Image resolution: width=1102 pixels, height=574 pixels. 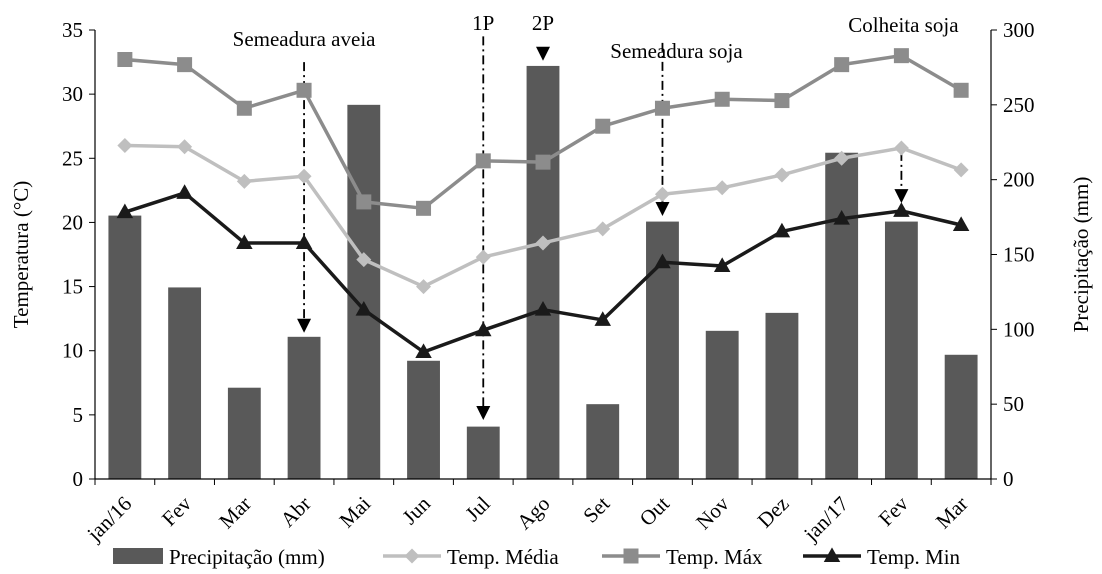 I want to click on annotation-label: Colheita soja, so click(x=903, y=25).